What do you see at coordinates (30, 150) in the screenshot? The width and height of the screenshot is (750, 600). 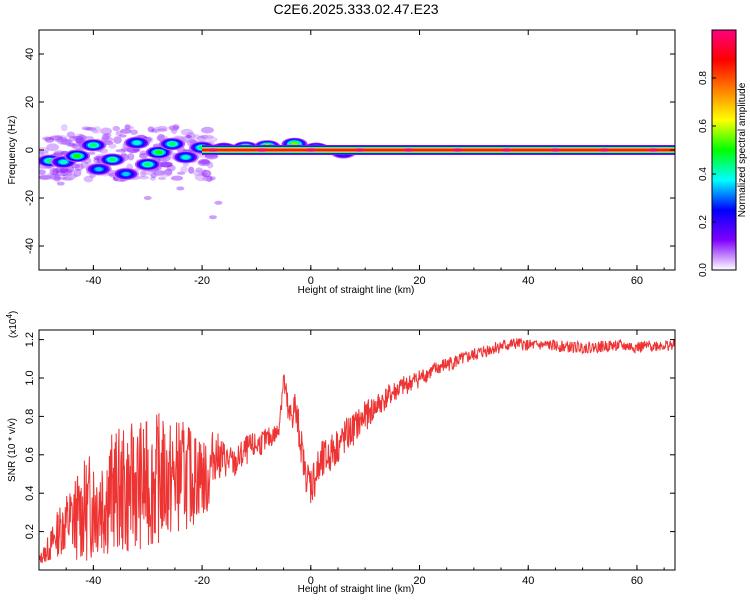 I see `spectrogram-y-tick-label: 0` at bounding box center [30, 150].